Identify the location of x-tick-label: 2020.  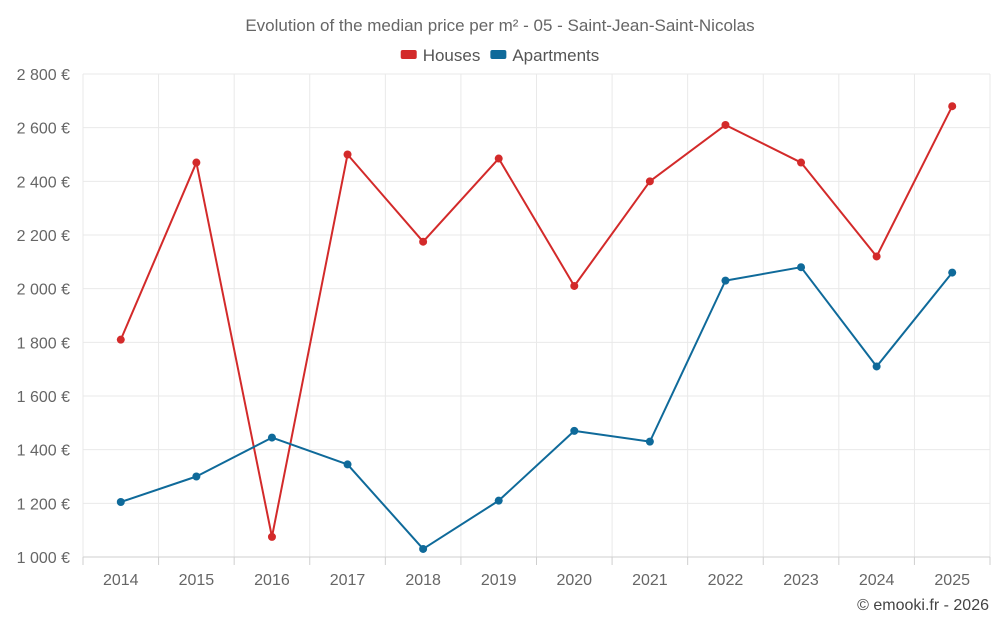
(574, 580).